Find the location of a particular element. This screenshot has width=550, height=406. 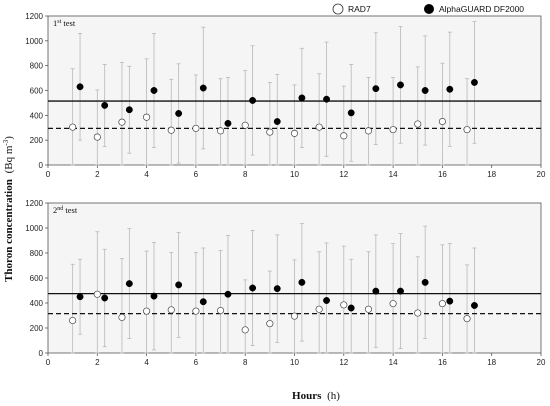

x-axis-label: Hours (h) is located at coordinates (316, 396).